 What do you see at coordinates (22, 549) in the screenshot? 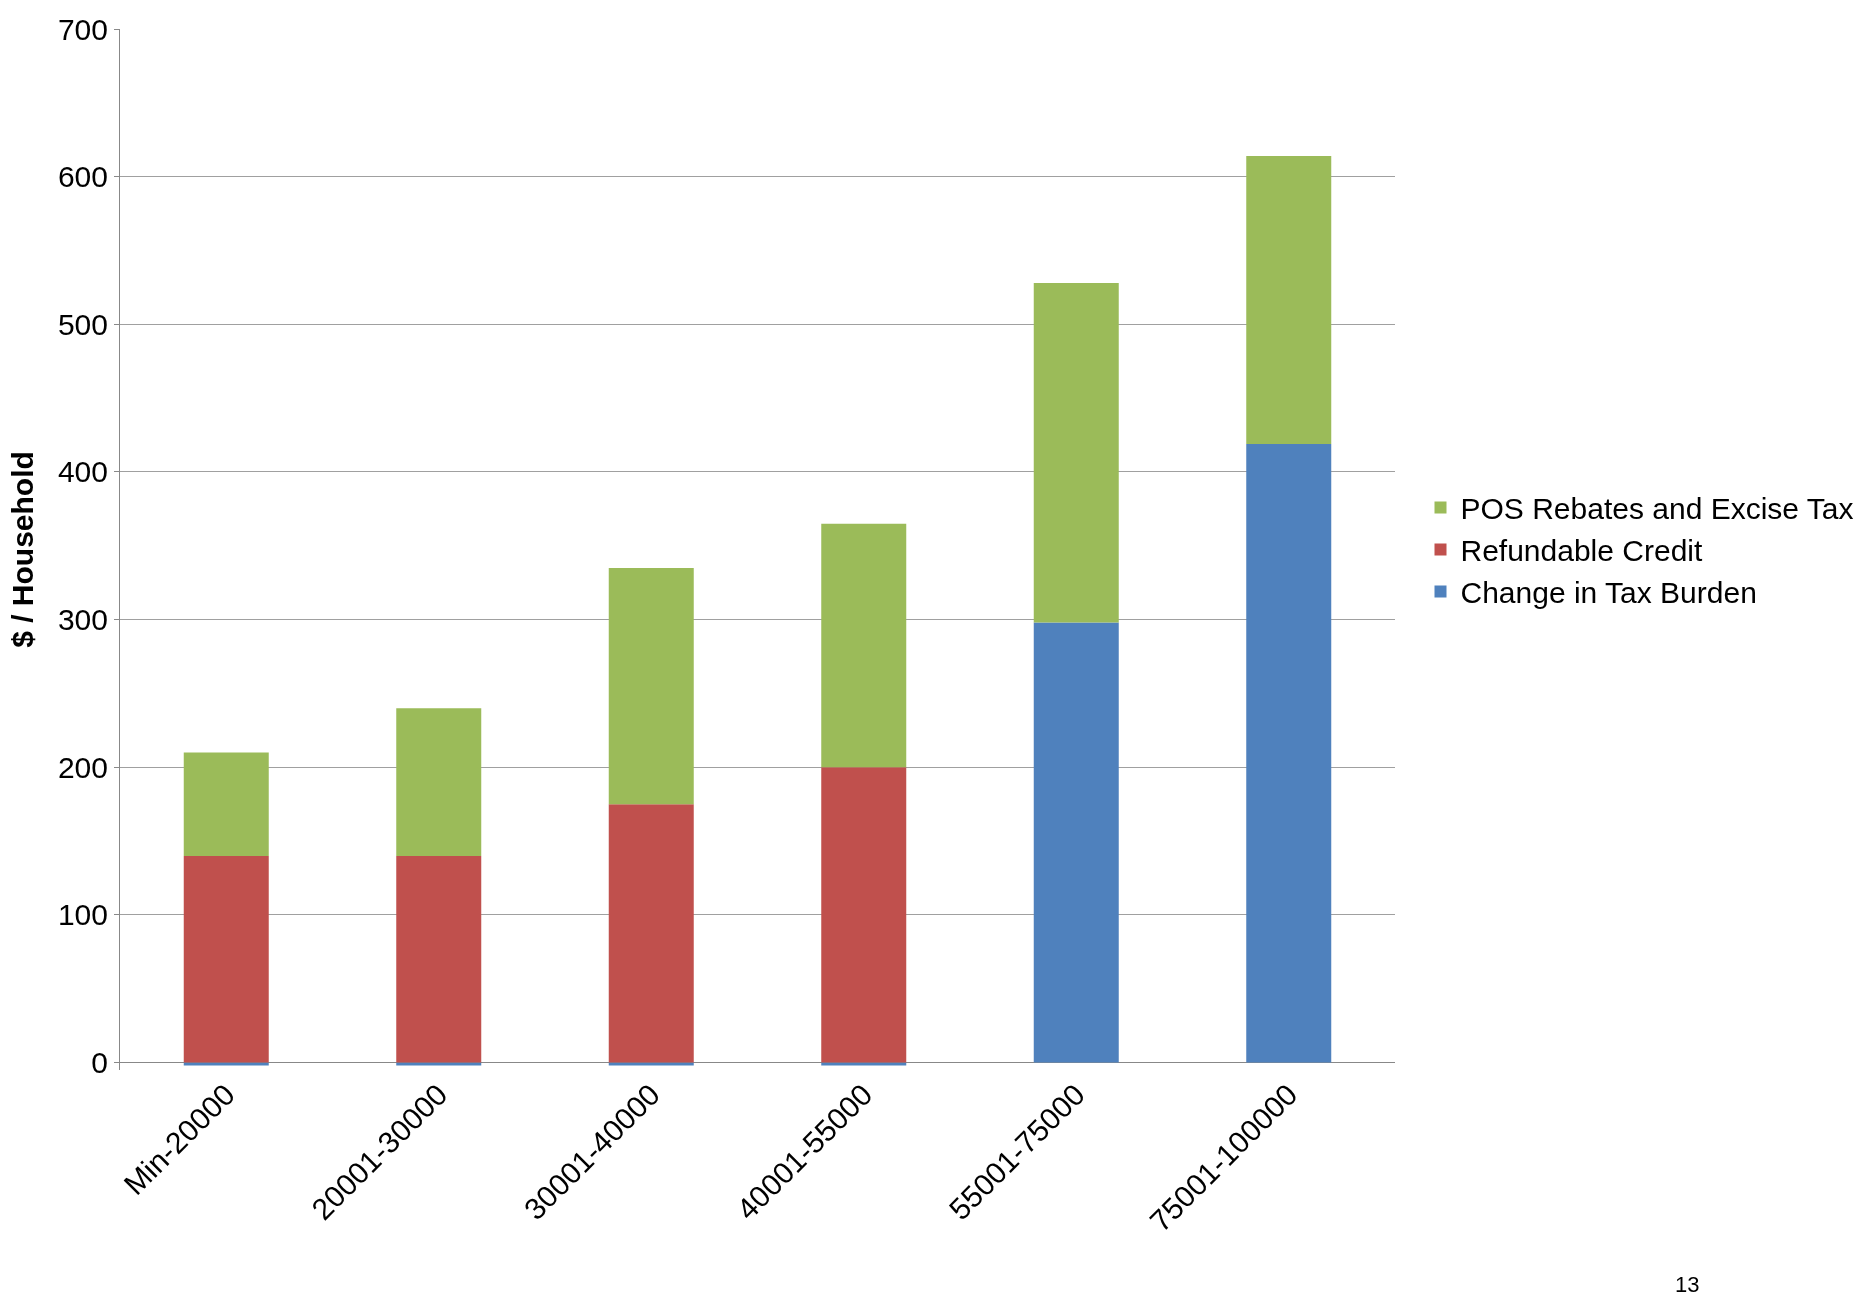
I see `y-axis-title: $ / Household` at bounding box center [22, 549].